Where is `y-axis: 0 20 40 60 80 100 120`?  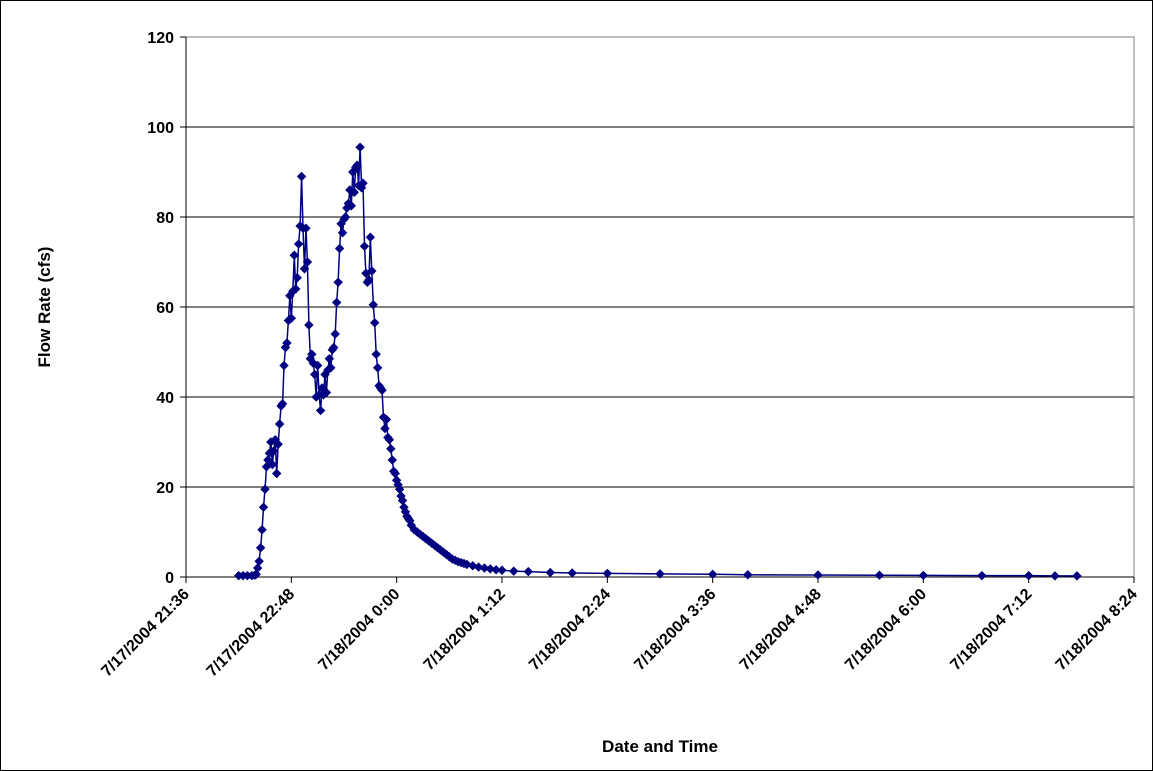
y-axis: 0 20 40 60 80 100 120 is located at coordinates (167, 308).